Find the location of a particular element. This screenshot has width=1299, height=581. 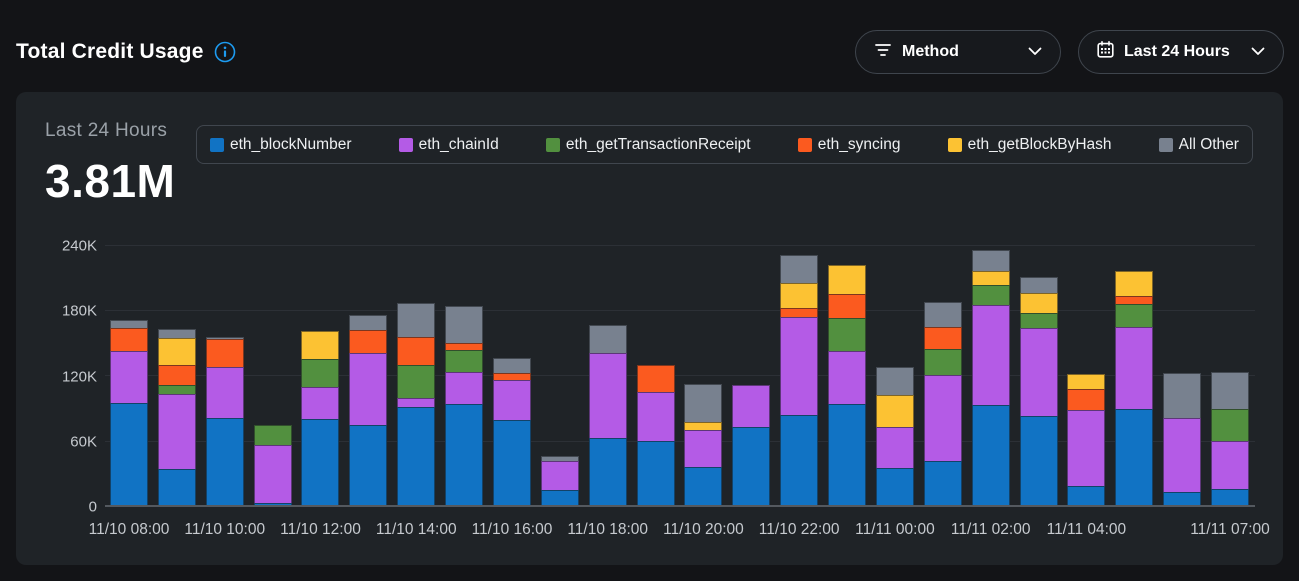

x-tick-label: 11/10 10:00 is located at coordinates (225, 529).